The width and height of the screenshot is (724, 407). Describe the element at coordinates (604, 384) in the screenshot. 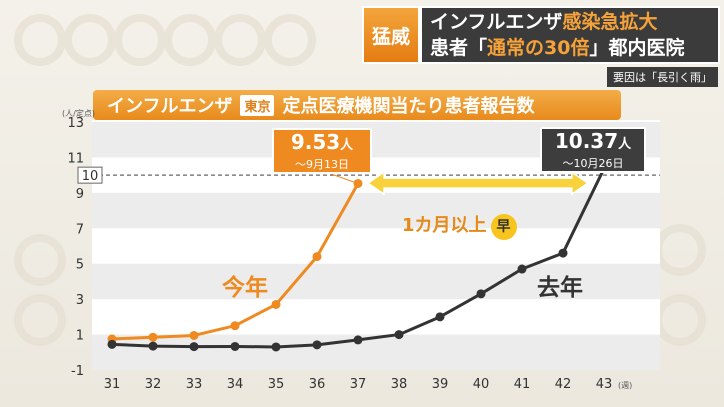

I see `x-tick-label: 43` at that location.